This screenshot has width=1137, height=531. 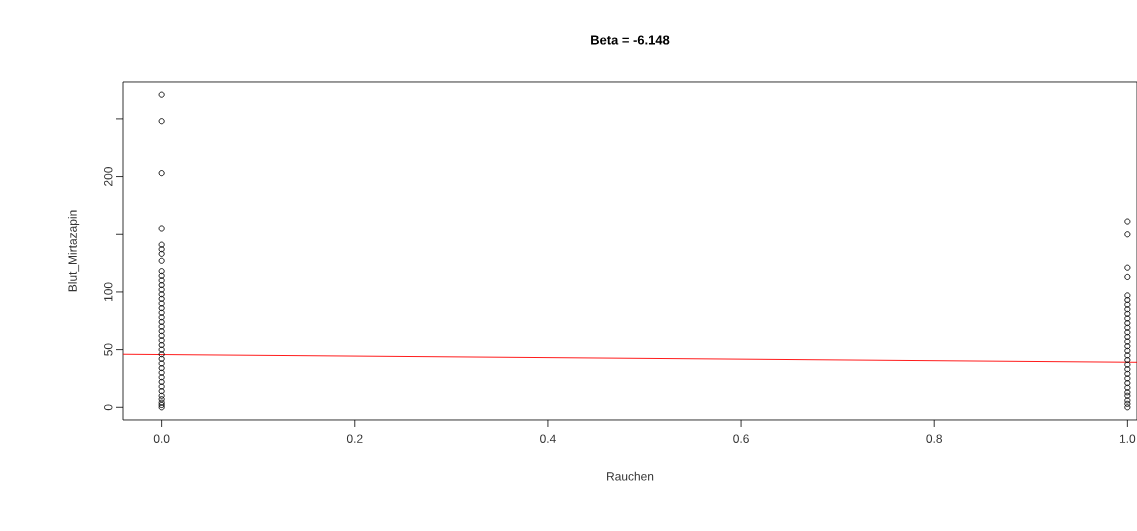 What do you see at coordinates (741, 438) in the screenshot?
I see `x-tick-label: 0.6` at bounding box center [741, 438].